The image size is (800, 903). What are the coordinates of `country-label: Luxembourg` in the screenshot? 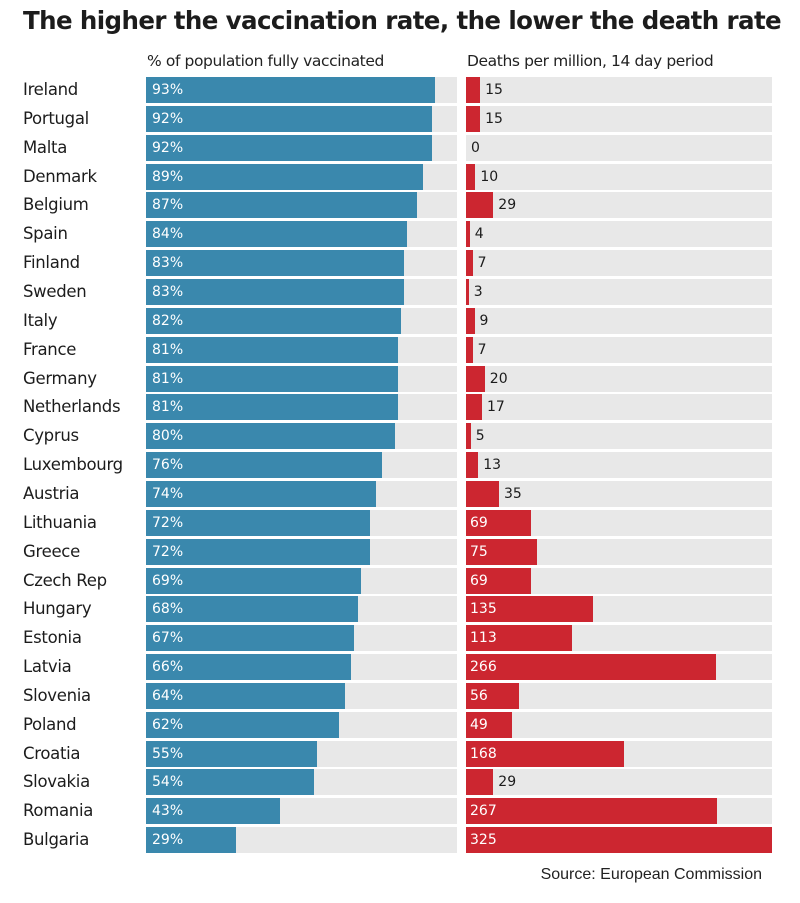 It's located at (73, 465).